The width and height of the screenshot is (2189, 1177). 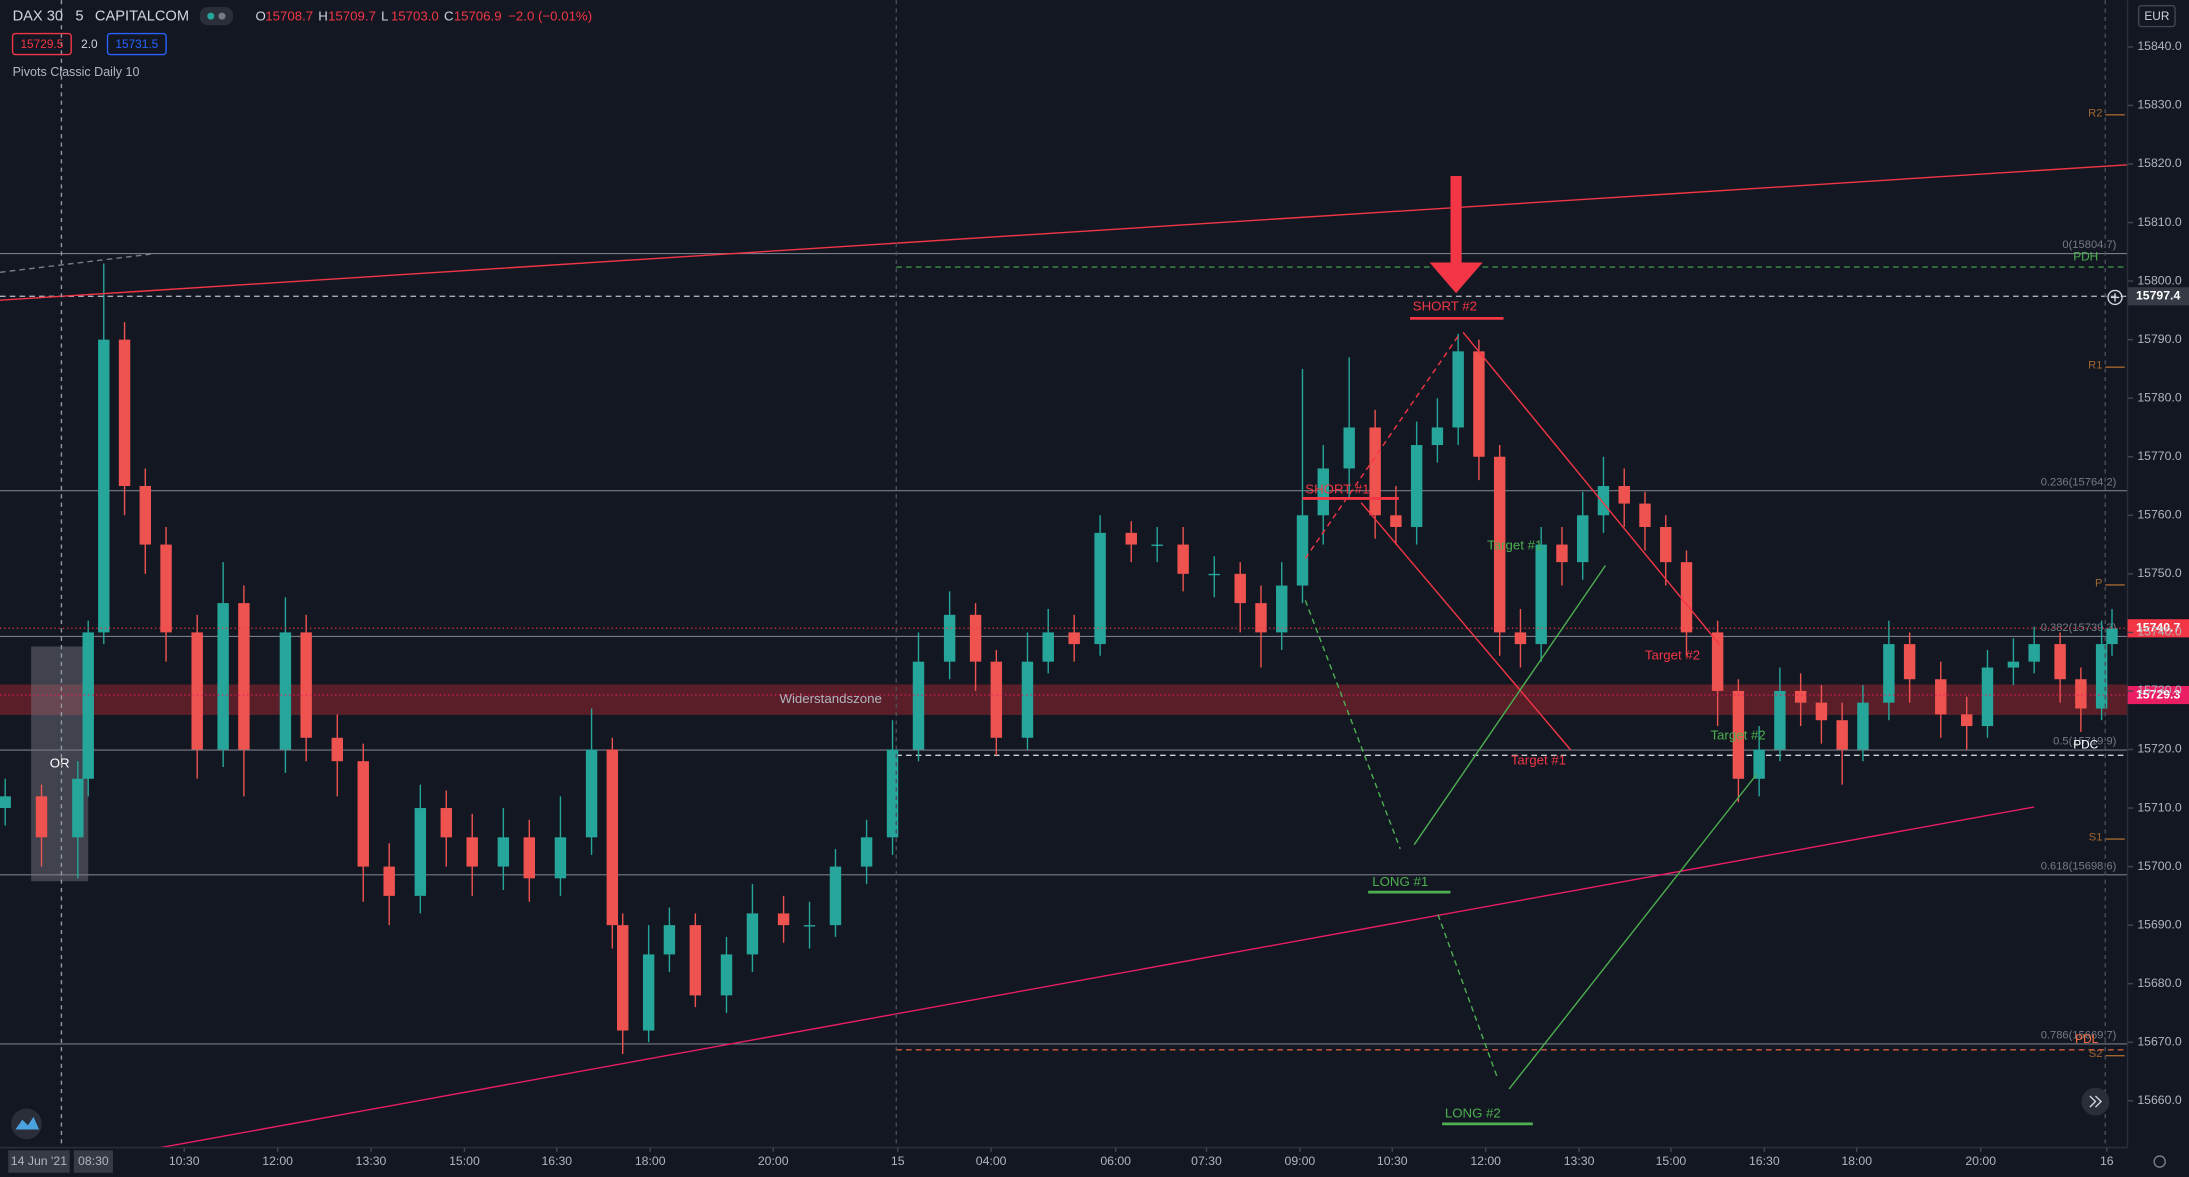 What do you see at coordinates (1980, 1161) in the screenshot?
I see `x-tick-label: 20:00` at bounding box center [1980, 1161].